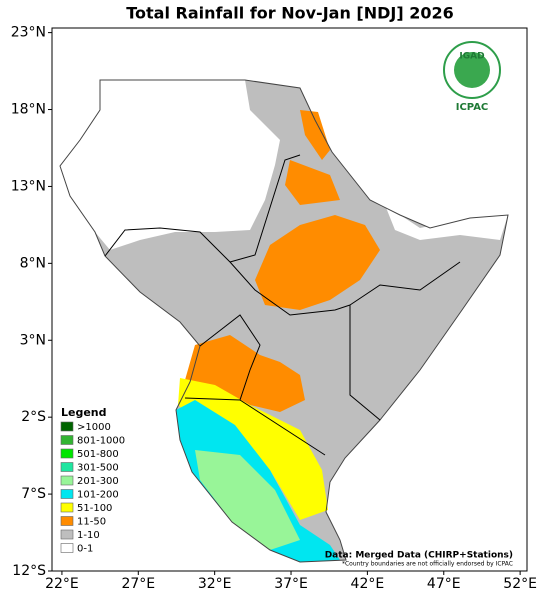 Image resolution: width=547 pixels, height=600 pixels. Describe the element at coordinates (98, 495) in the screenshot. I see `legend-label: 101-200` at that location.